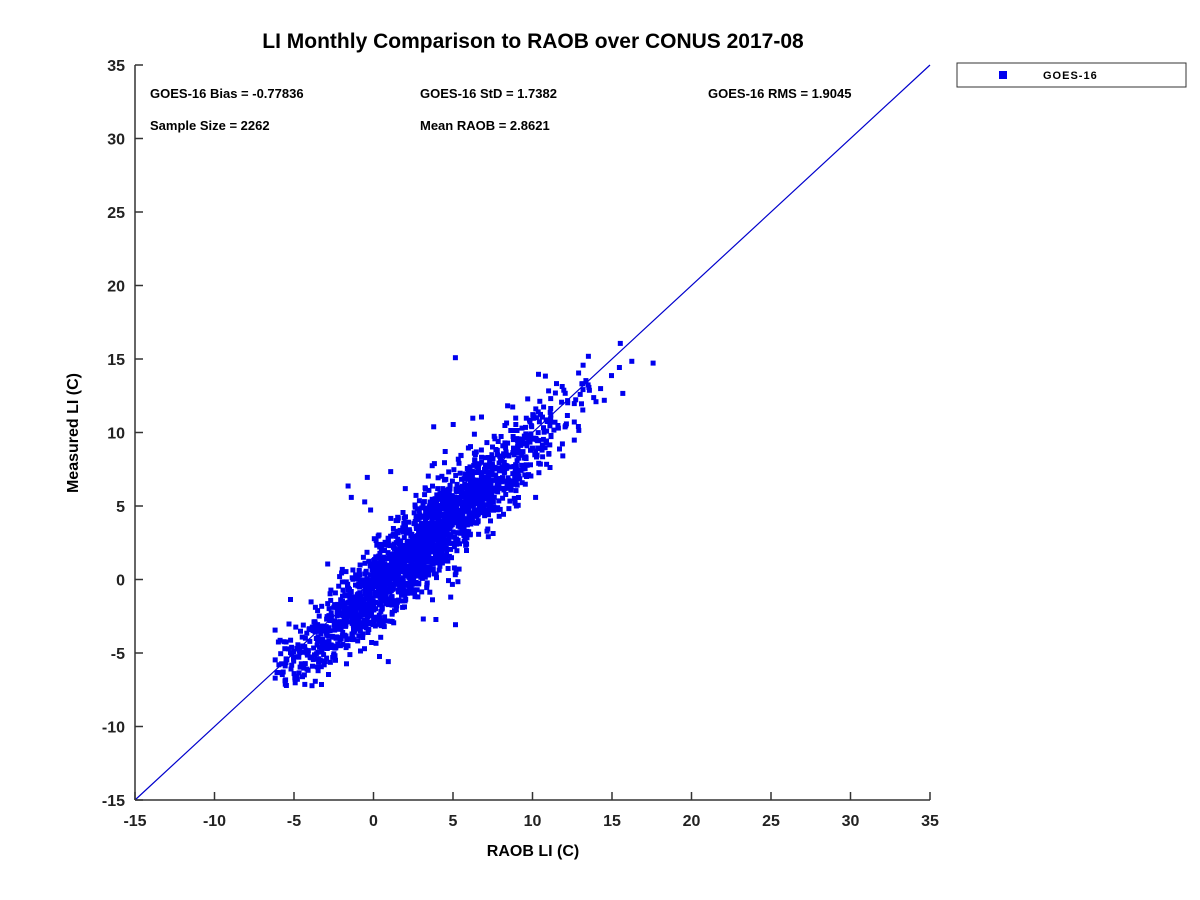 The width and height of the screenshot is (1200, 900). Describe the element at coordinates (612, 821) in the screenshot. I see `x-tick-label: 15` at that location.